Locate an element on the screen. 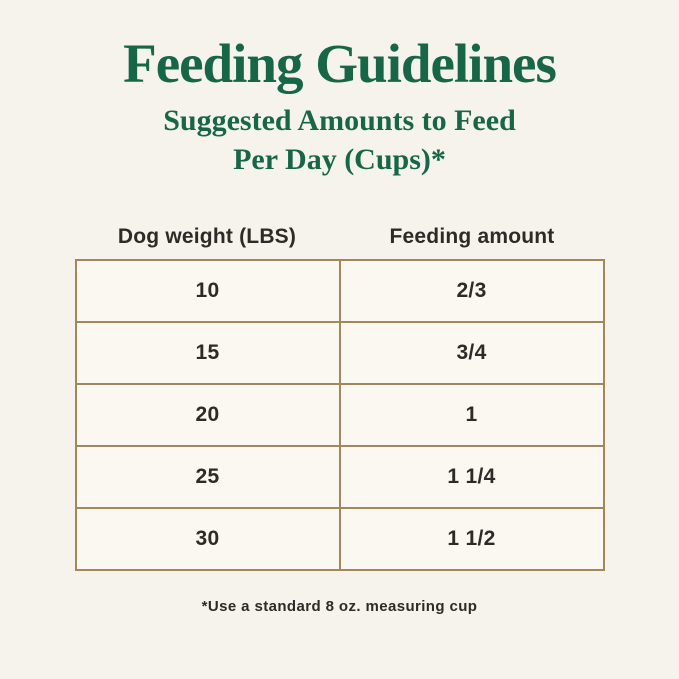  table-row: 10 2/3 is located at coordinates (339, 290).